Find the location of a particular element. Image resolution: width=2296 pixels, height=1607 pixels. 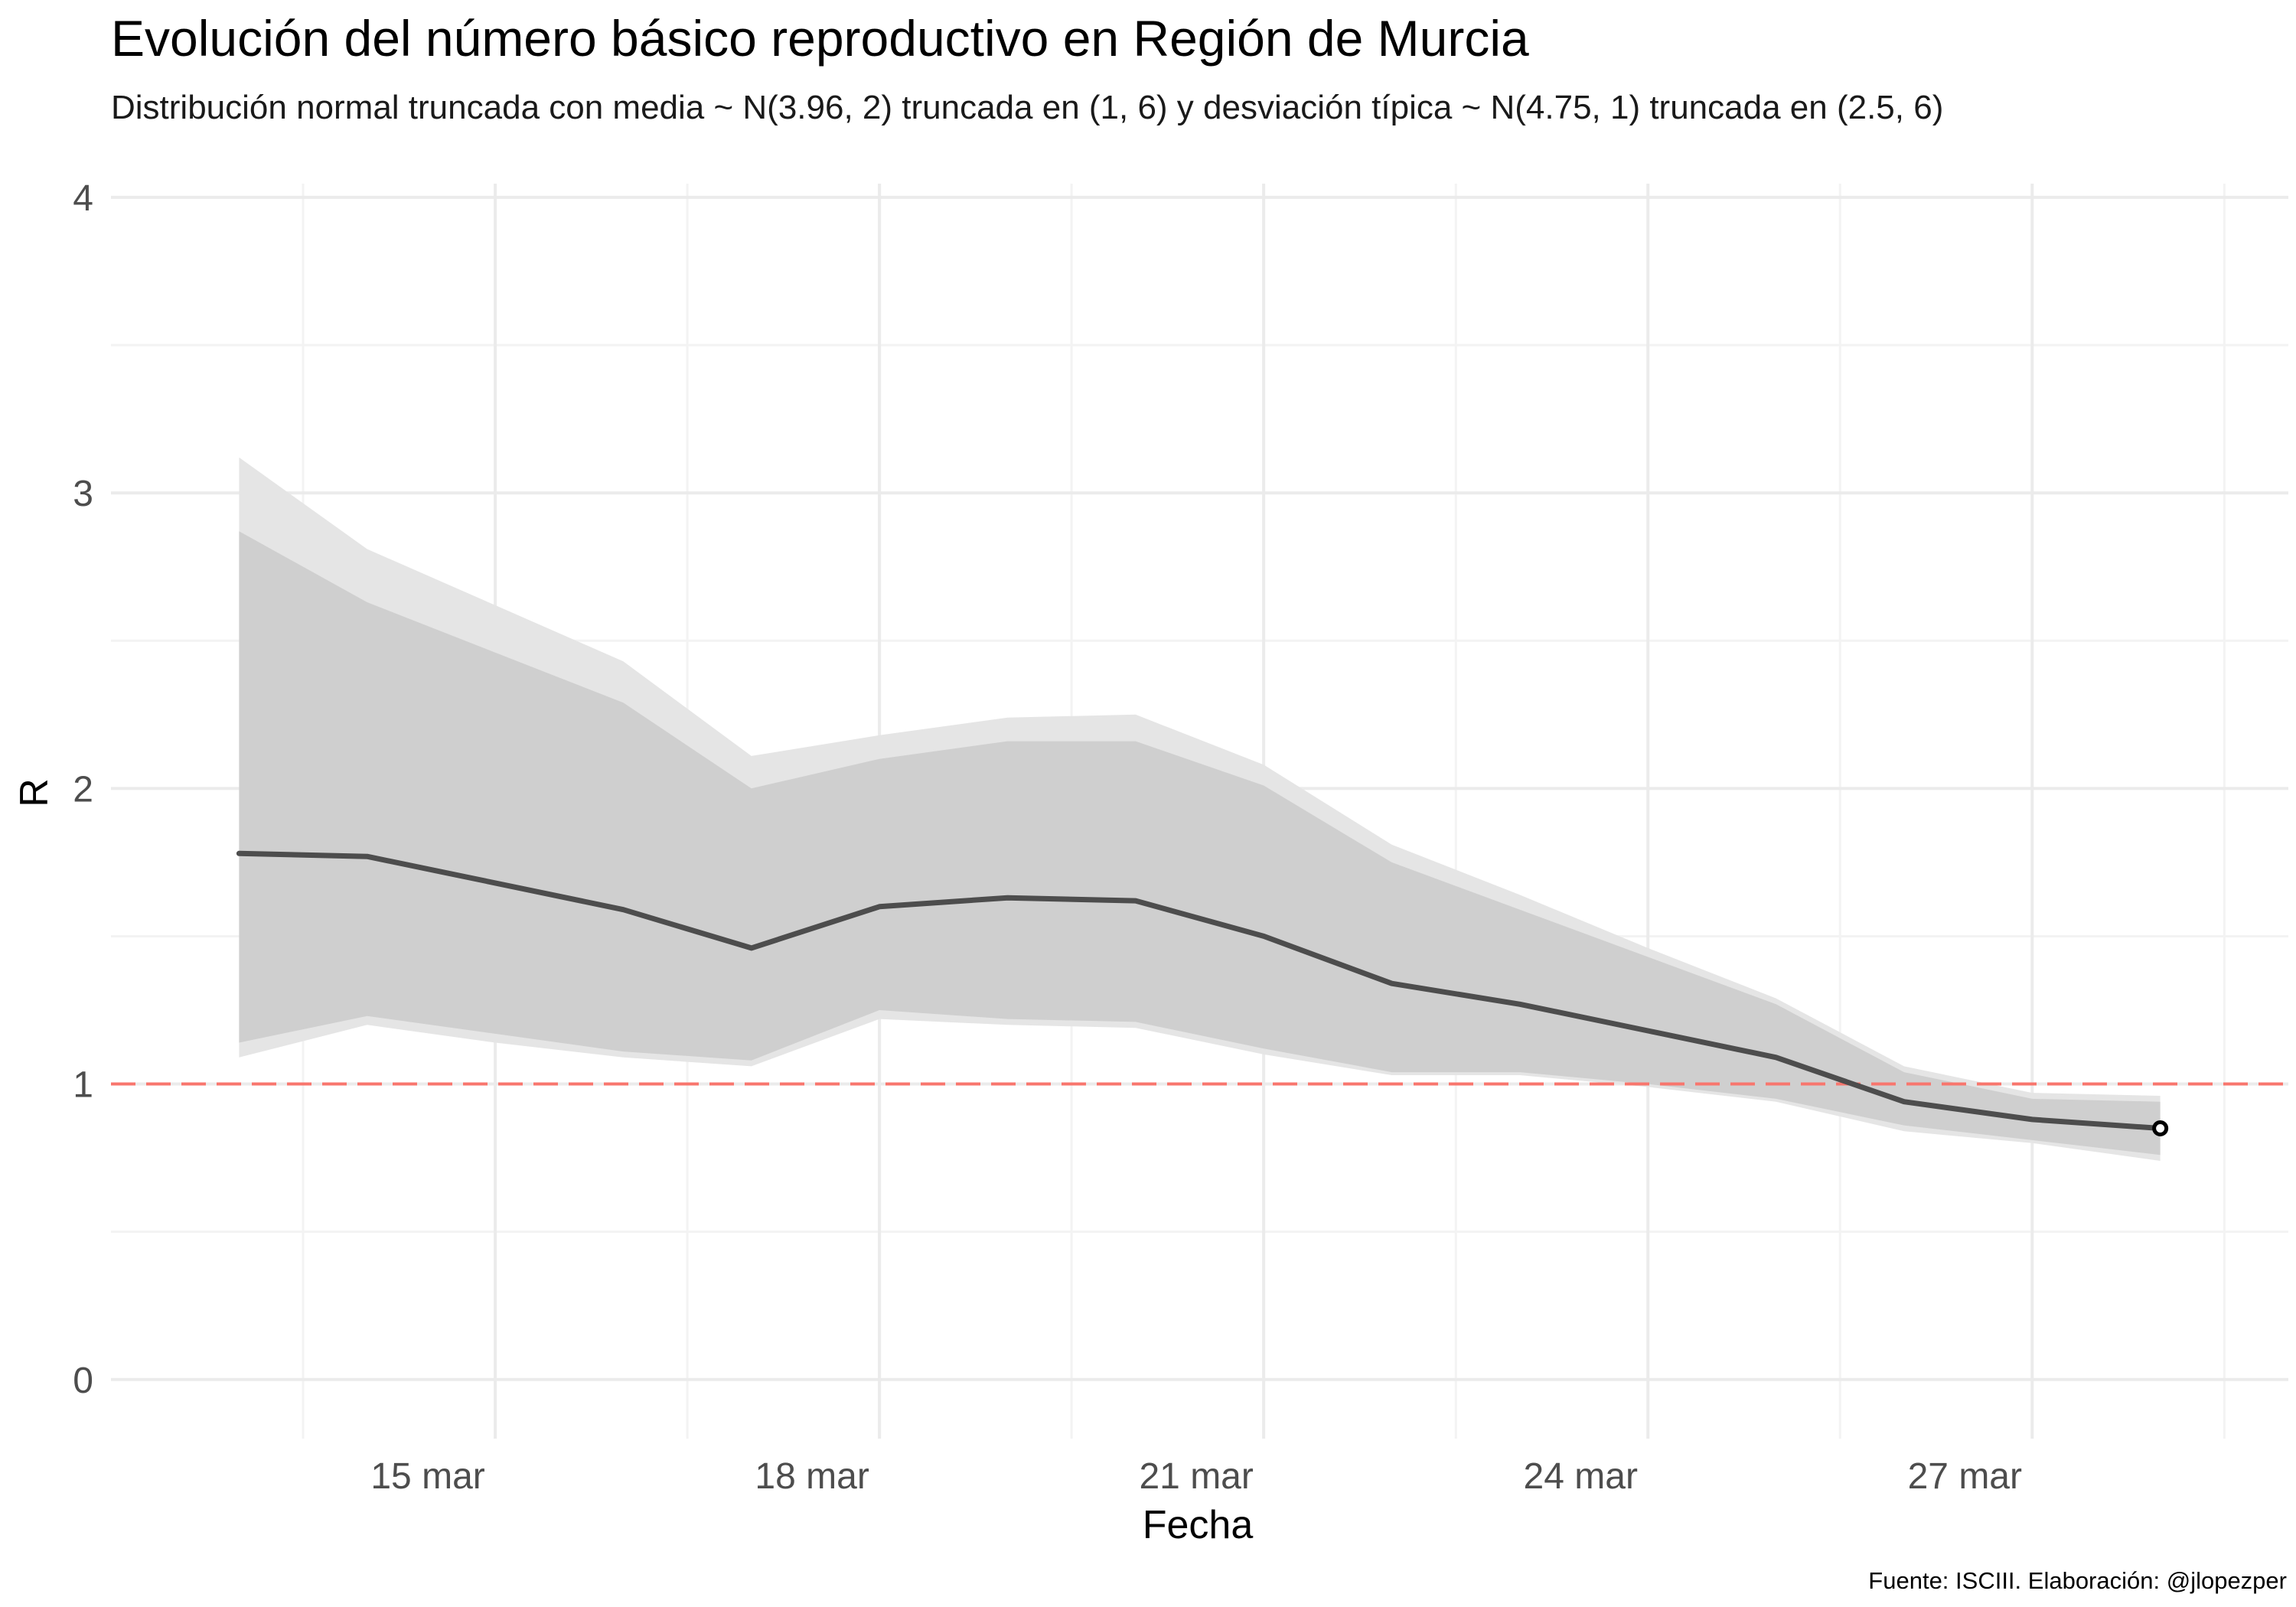

x-axis-ticks: 15 mar 18 mar 21 mar 24 mar 27 mar is located at coordinates (1196, 1476).